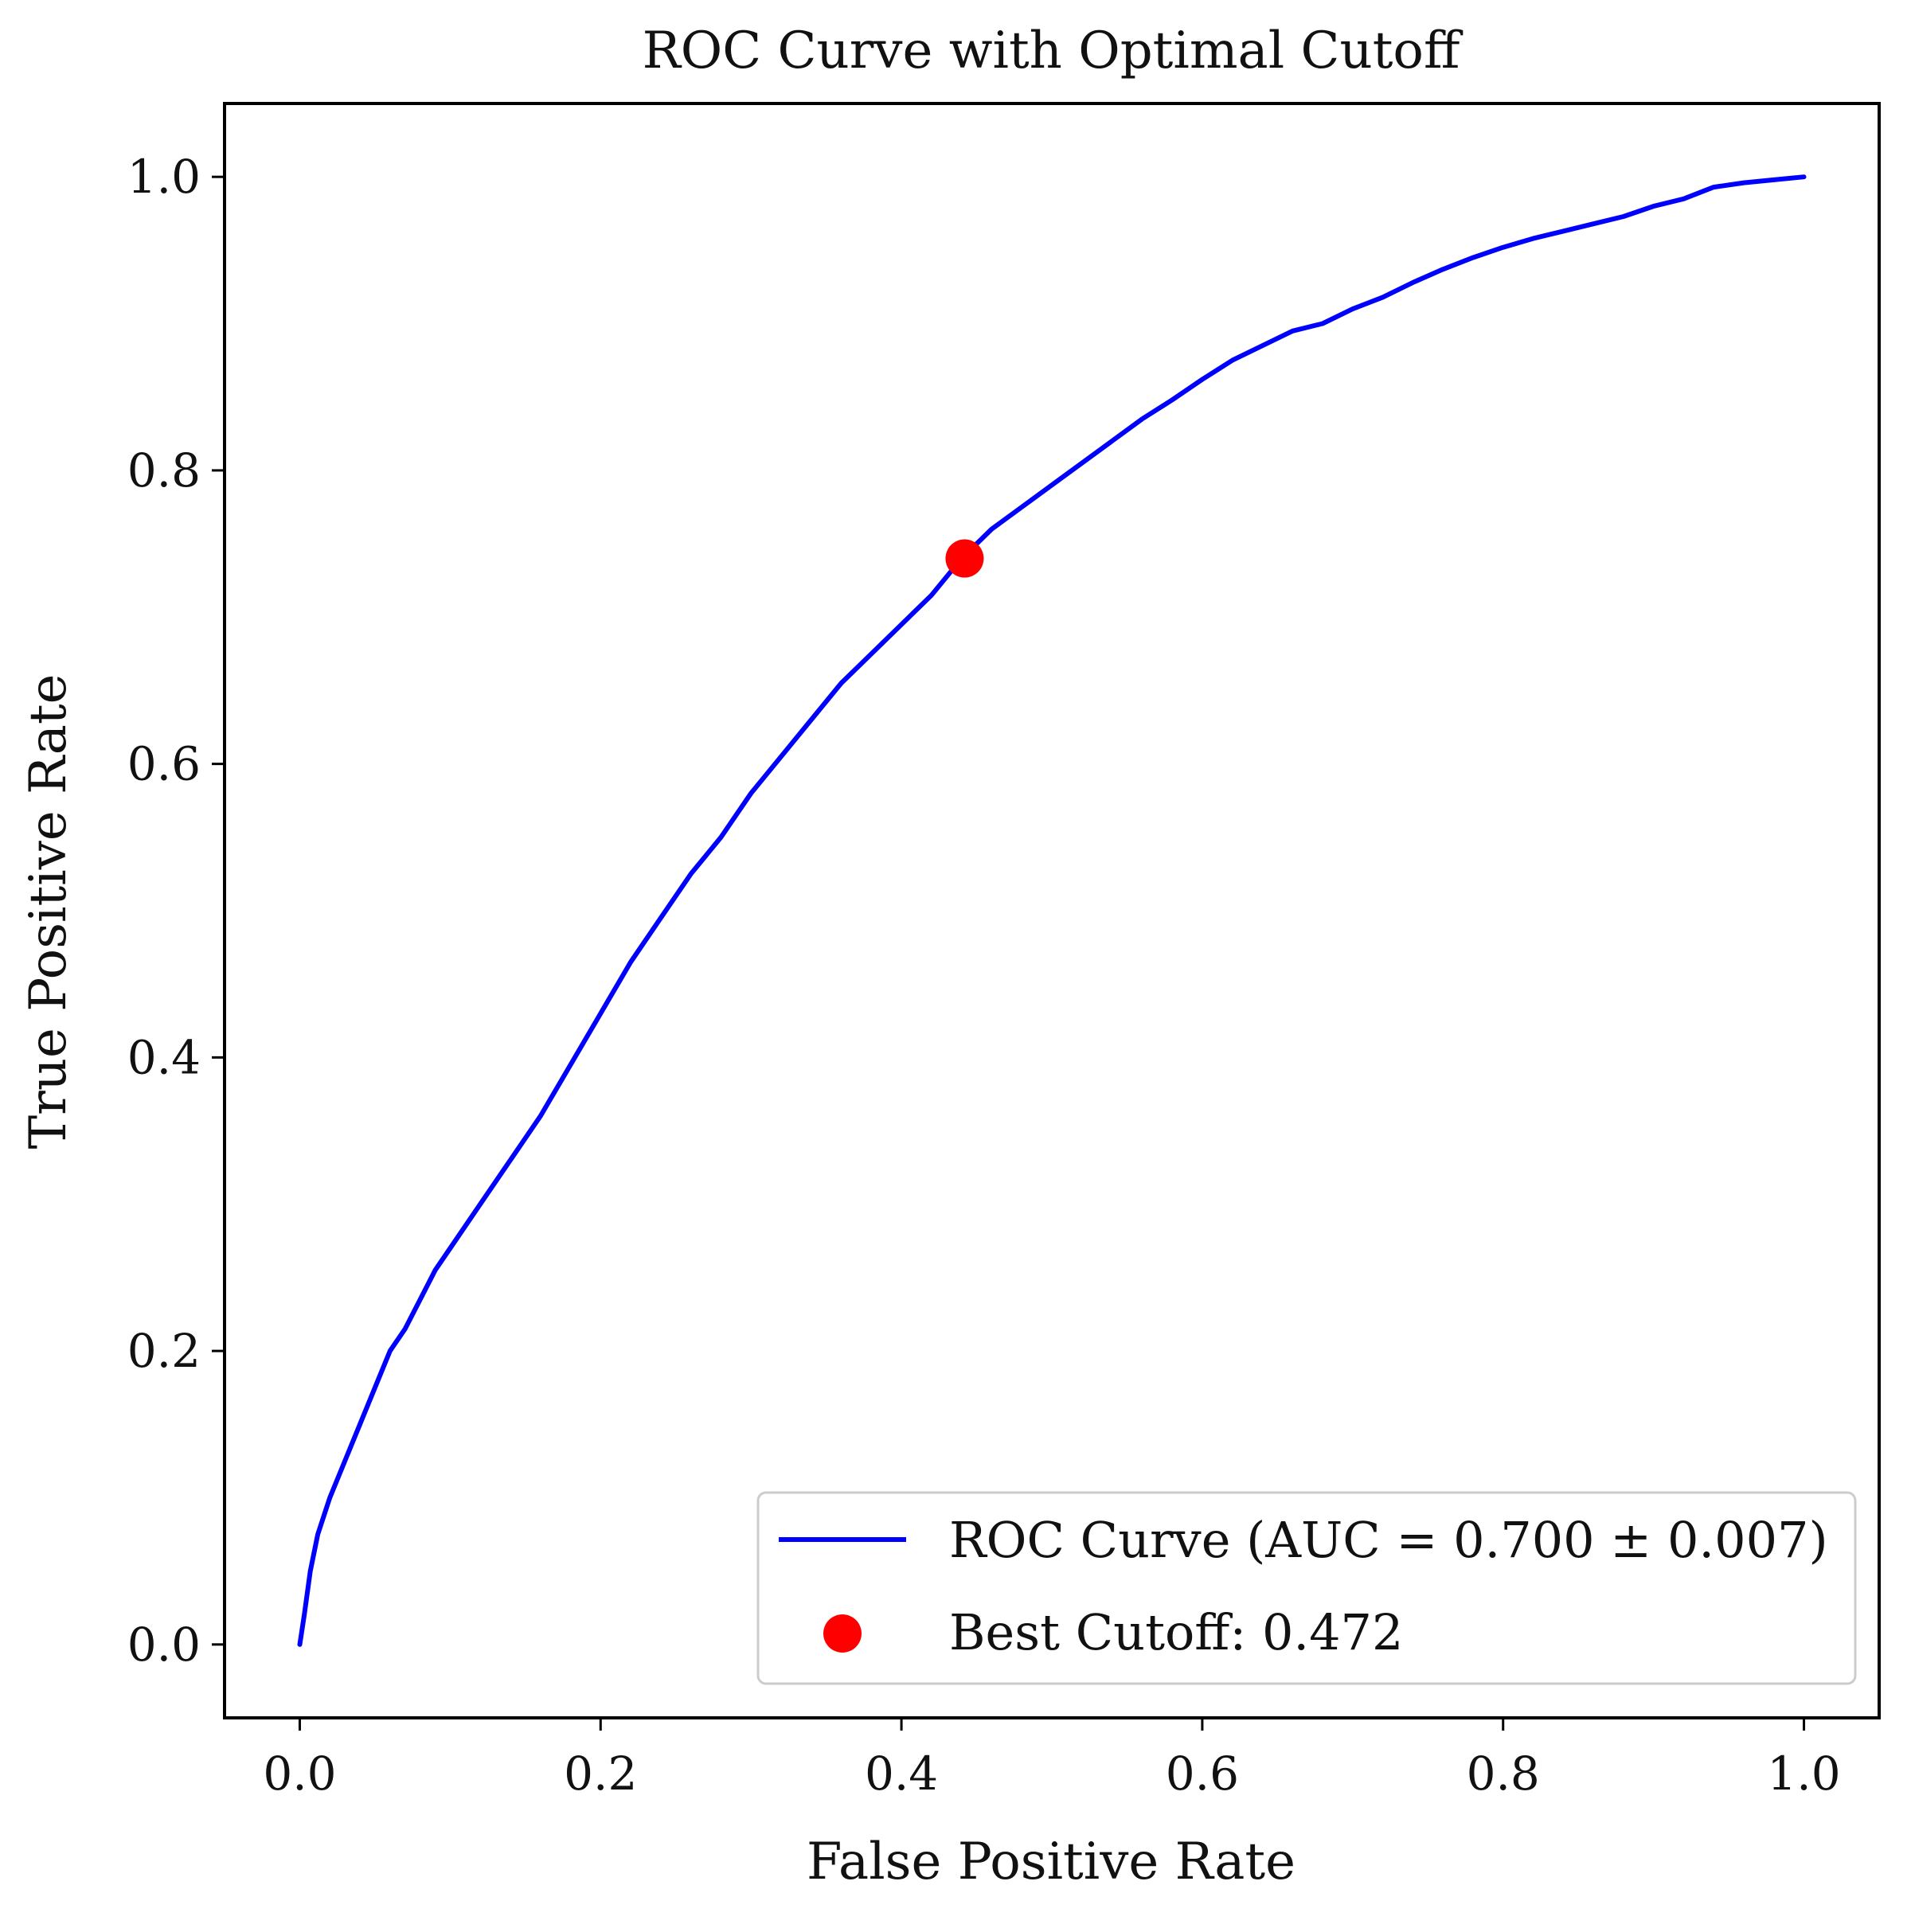 The image size is (1911, 1932). I want to click on y-tick-label: 0.0, so click(164, 1645).